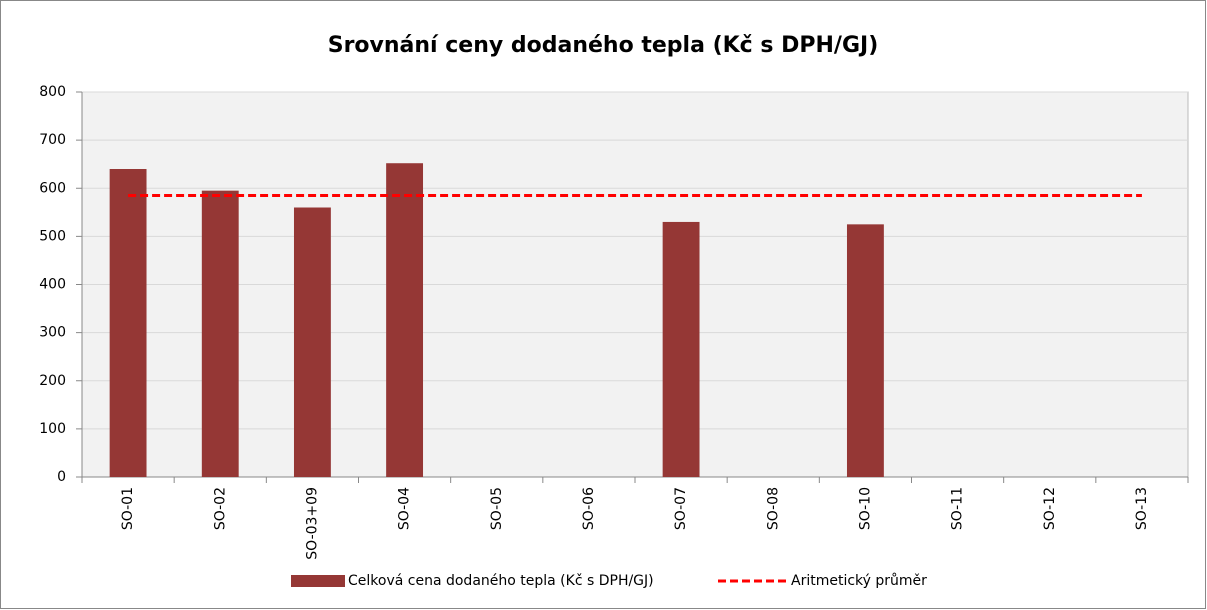 Image resolution: width=1207 pixels, height=610 pixels. What do you see at coordinates (52, 429) in the screenshot?
I see `y-tick-label: 100` at bounding box center [52, 429].